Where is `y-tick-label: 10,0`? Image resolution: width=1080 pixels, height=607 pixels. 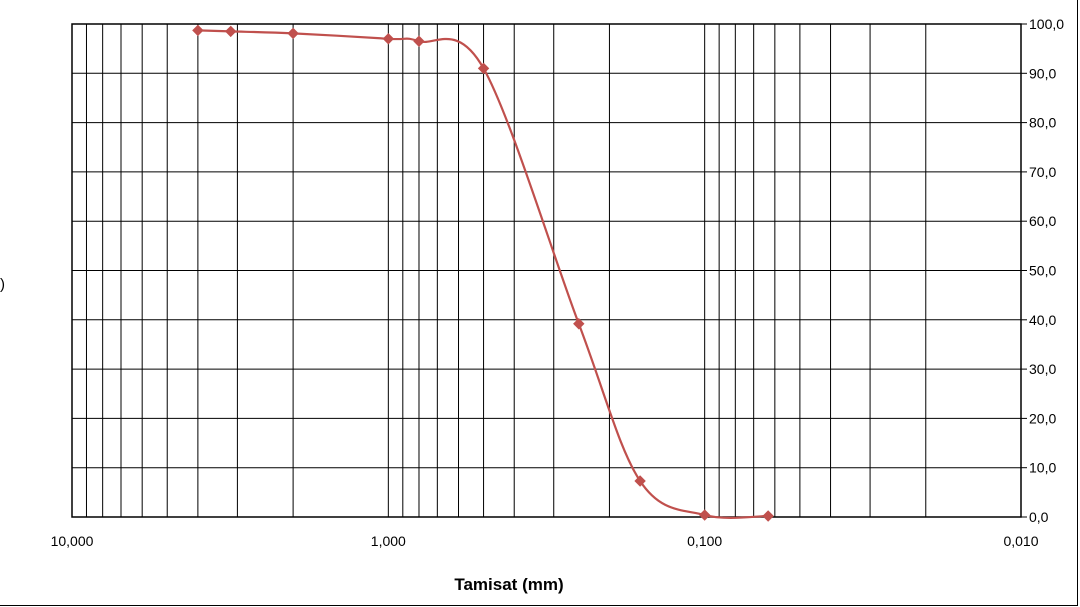
y-tick-label: 10,0 is located at coordinates (1042, 468).